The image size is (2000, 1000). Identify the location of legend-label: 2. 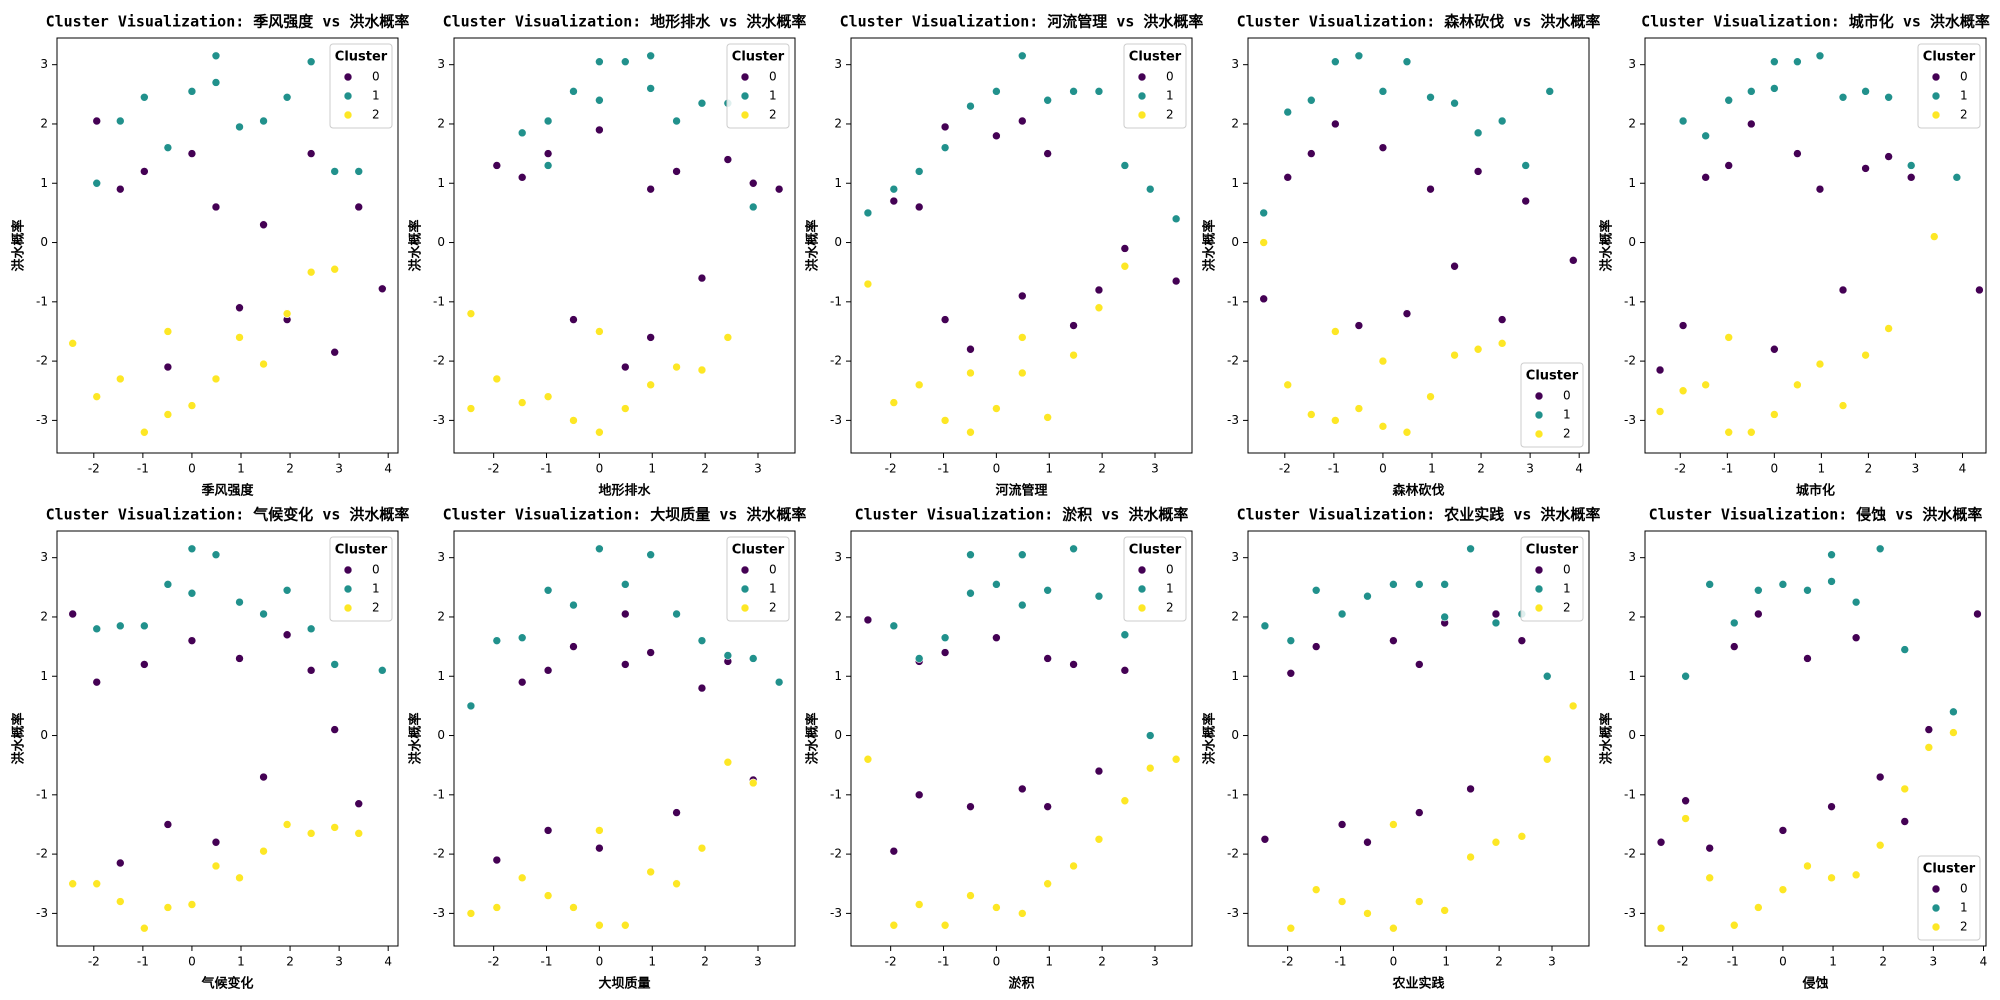
(1964, 115).